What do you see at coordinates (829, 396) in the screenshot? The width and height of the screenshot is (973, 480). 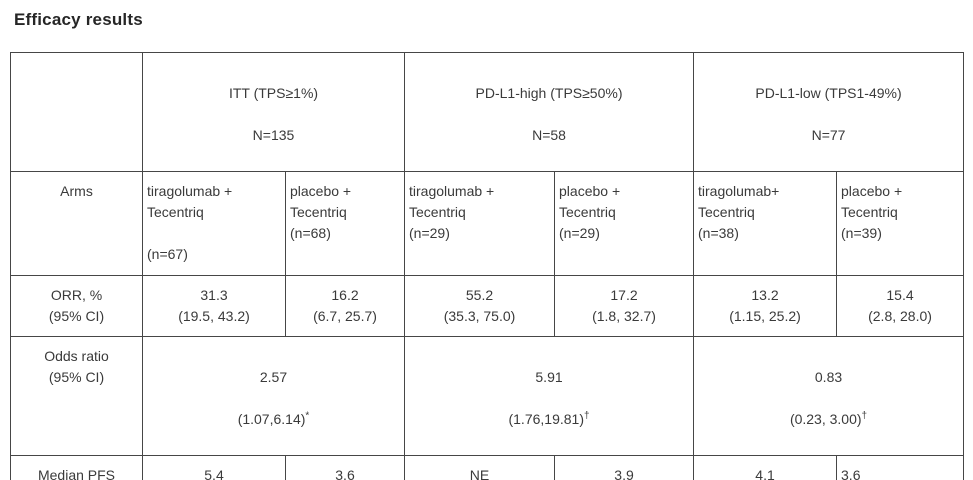 I see `odds-ratio-cell-low: 0.83 (0.23, 3.00)†` at bounding box center [829, 396].